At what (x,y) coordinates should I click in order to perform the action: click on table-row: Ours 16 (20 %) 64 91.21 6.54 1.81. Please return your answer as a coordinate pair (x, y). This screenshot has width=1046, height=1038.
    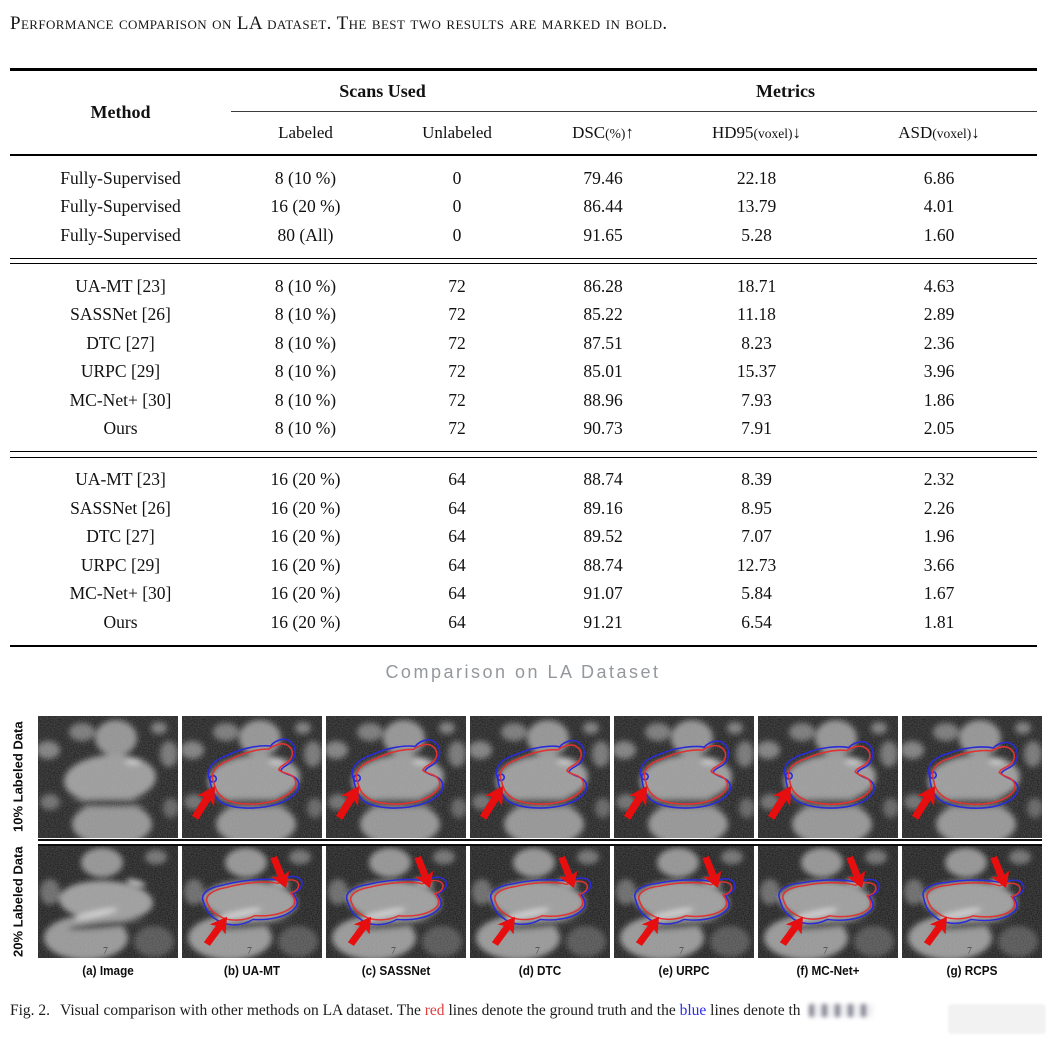
    Looking at the image, I should click on (523, 627).